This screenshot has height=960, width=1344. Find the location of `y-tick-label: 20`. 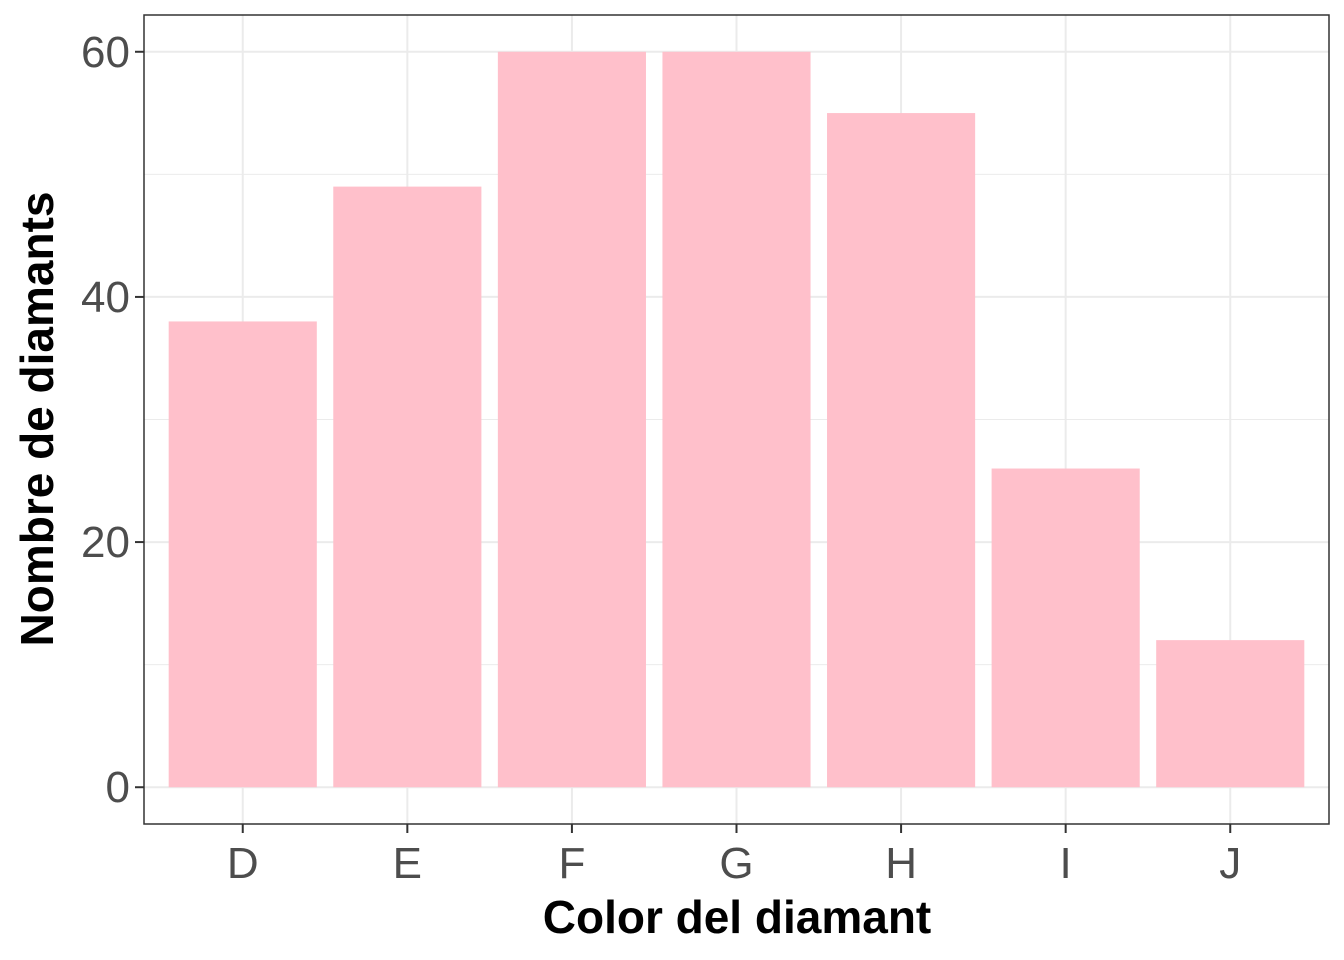

y-tick-label: 20 is located at coordinates (105, 542).